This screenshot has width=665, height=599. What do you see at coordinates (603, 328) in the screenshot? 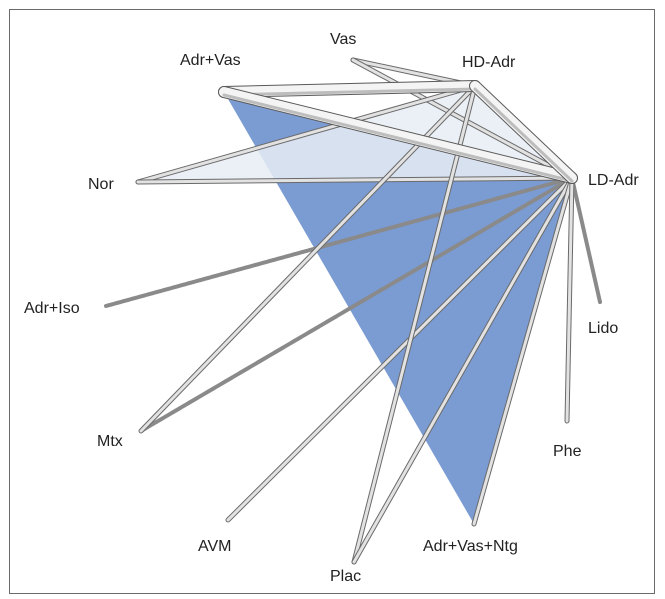
I see `node-label-lido: Lido` at bounding box center [603, 328].